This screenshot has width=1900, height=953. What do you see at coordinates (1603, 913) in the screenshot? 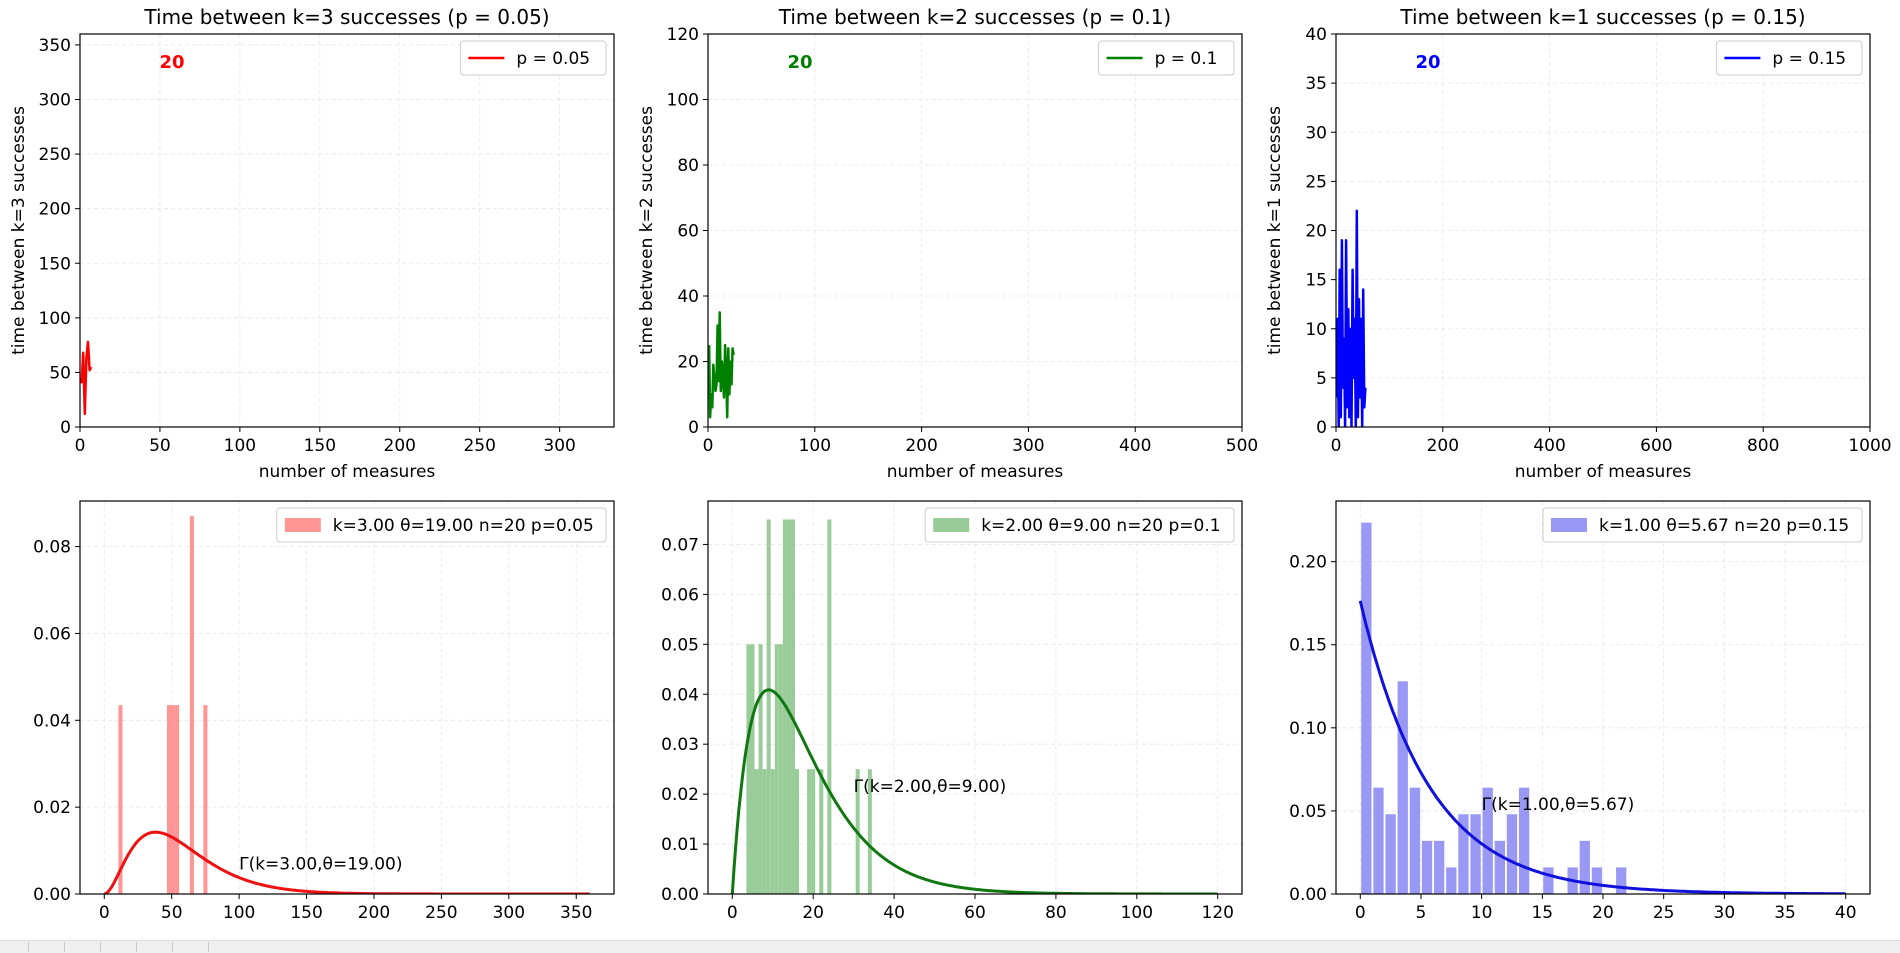
I see `x-tick-label: 20` at bounding box center [1603, 913].